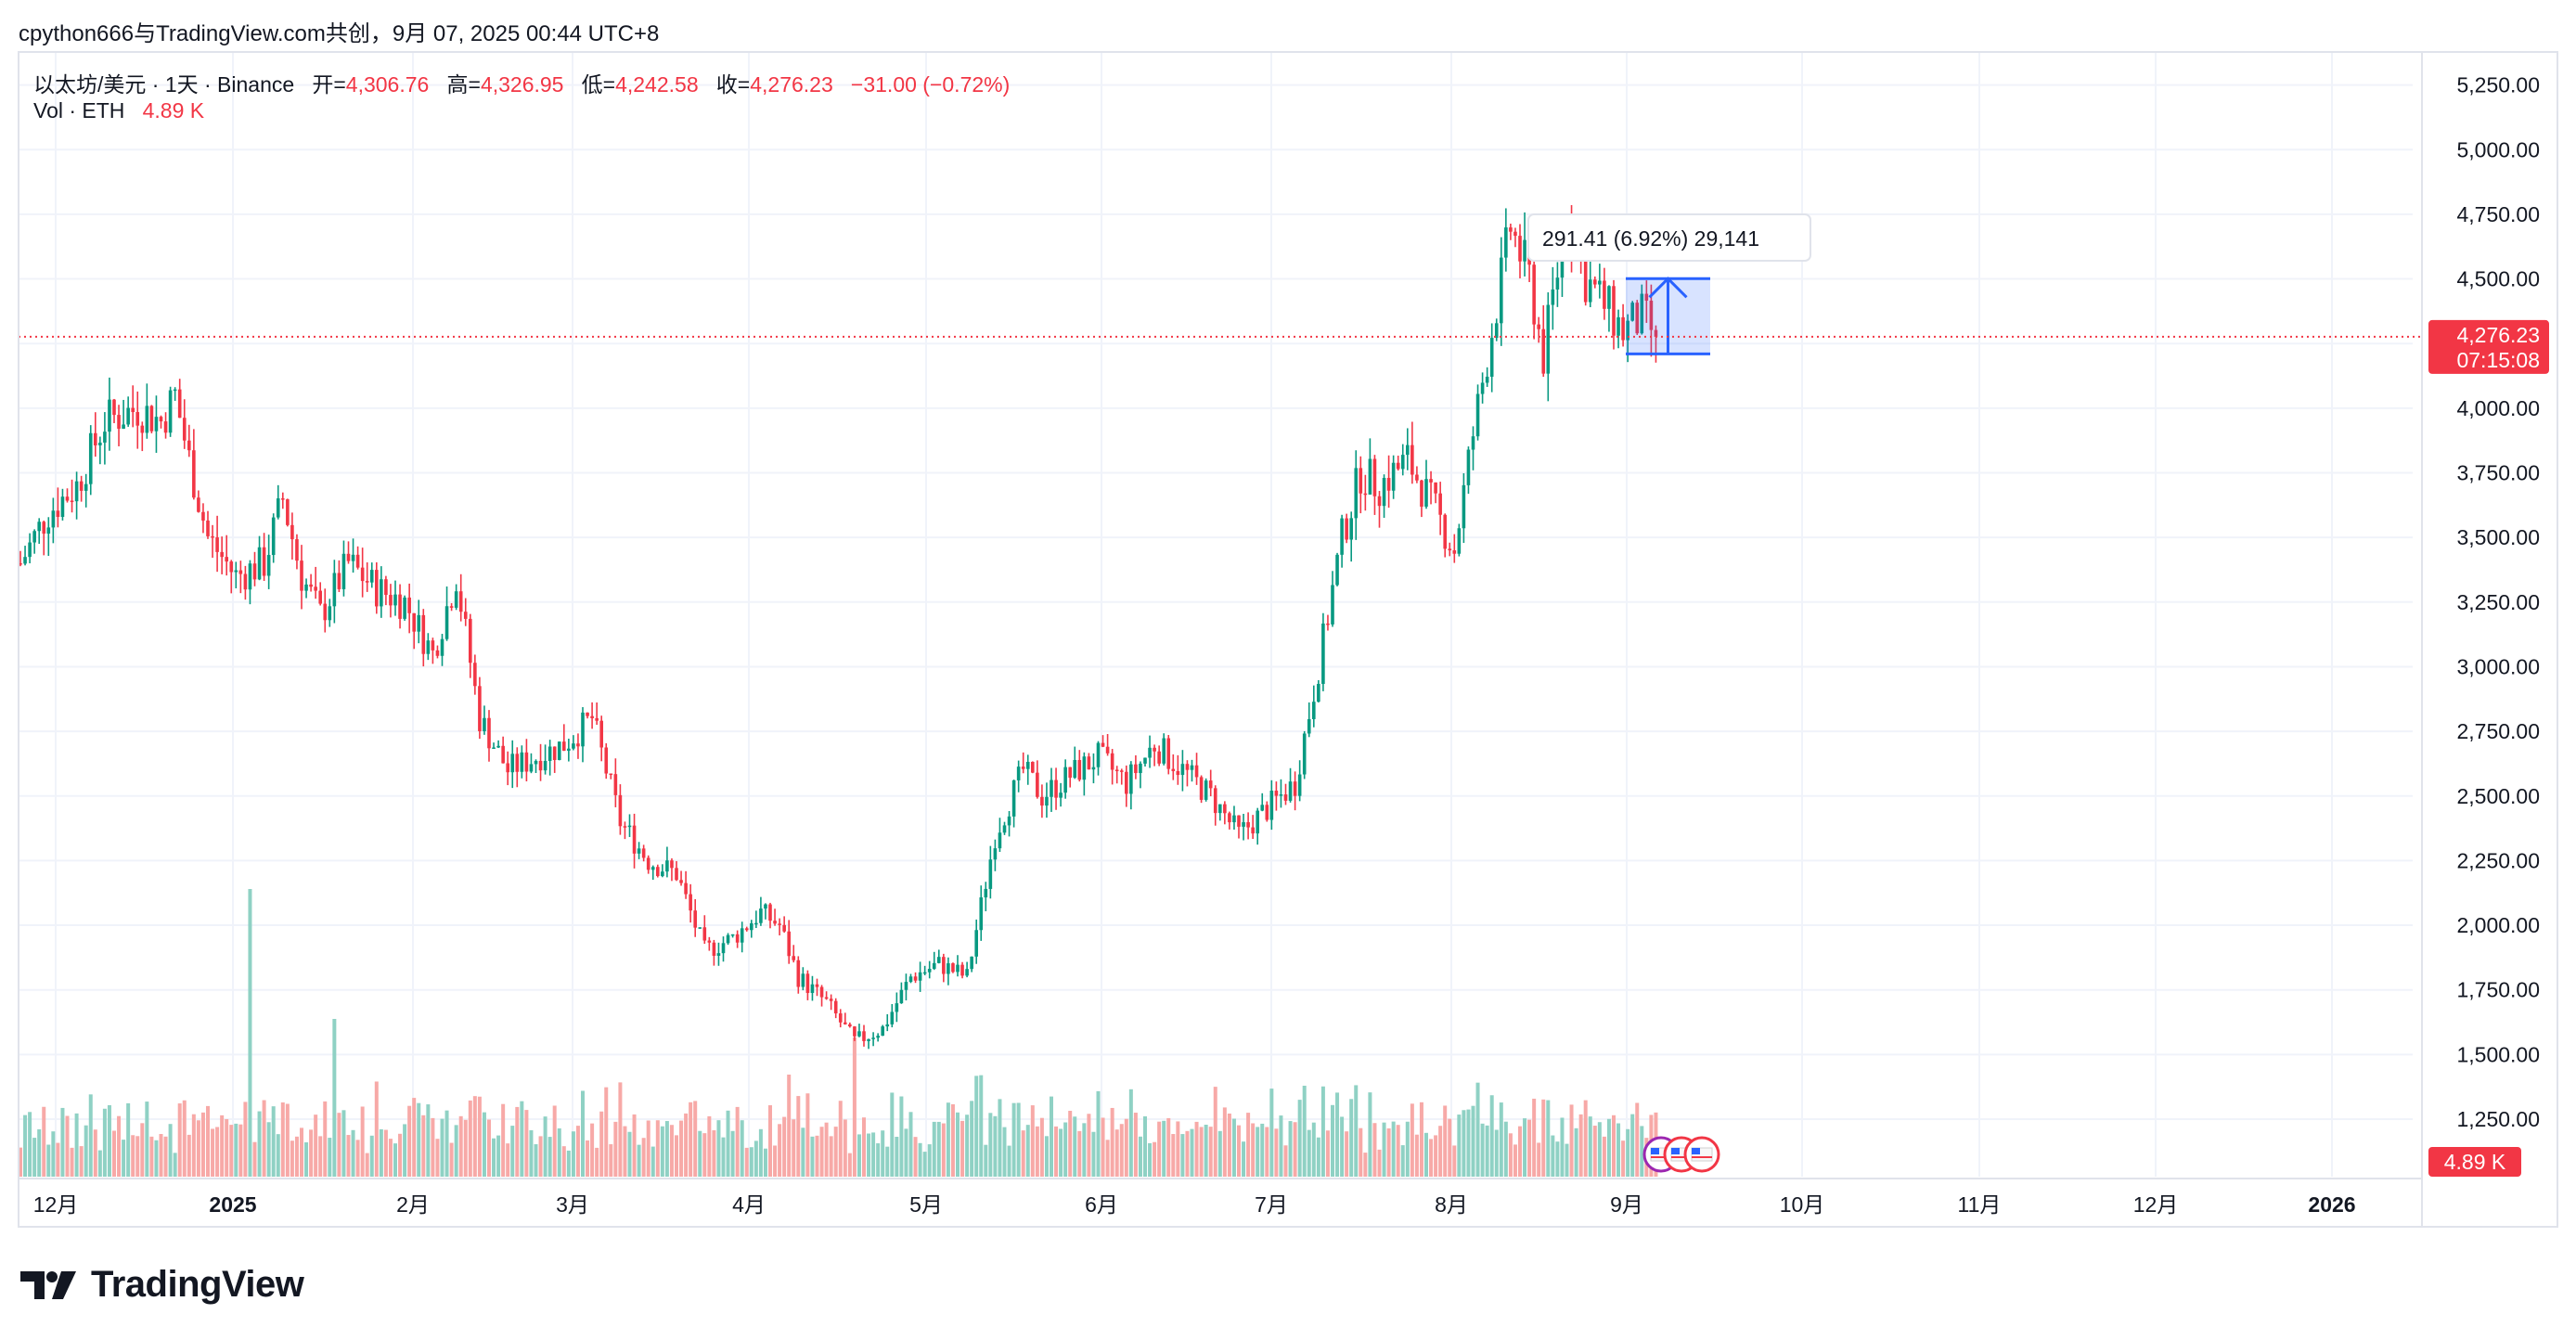 This screenshot has height=1340, width=2576. Describe the element at coordinates (2498, 1054) in the screenshot. I see `y-tick-label: 1,500.00` at that location.